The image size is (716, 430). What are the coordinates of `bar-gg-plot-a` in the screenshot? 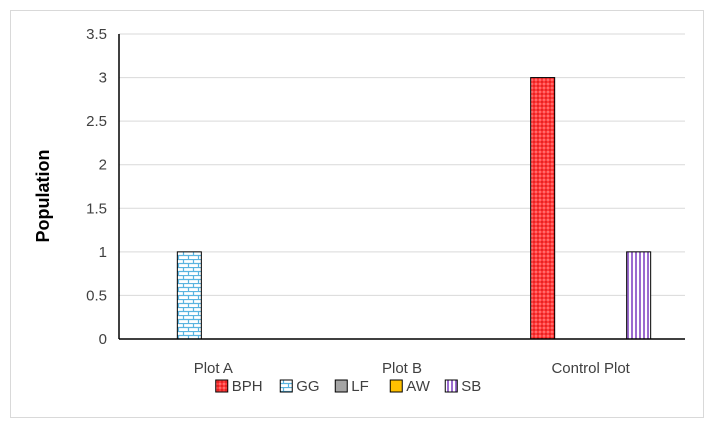 It's located at (189, 295).